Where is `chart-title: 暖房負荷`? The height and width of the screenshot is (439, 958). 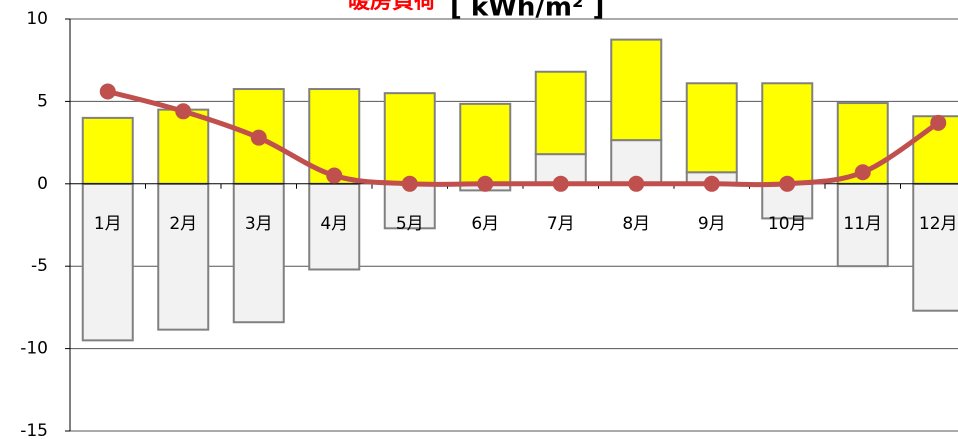
chart-title: 暖房負荷 is located at coordinates (392, 7).